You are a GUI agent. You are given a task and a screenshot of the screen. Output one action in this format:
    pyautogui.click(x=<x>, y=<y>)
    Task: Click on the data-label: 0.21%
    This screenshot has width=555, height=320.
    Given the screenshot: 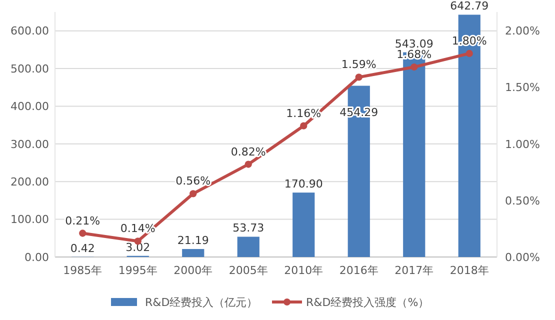 What is the action you would take?
    pyautogui.click(x=82, y=221)
    